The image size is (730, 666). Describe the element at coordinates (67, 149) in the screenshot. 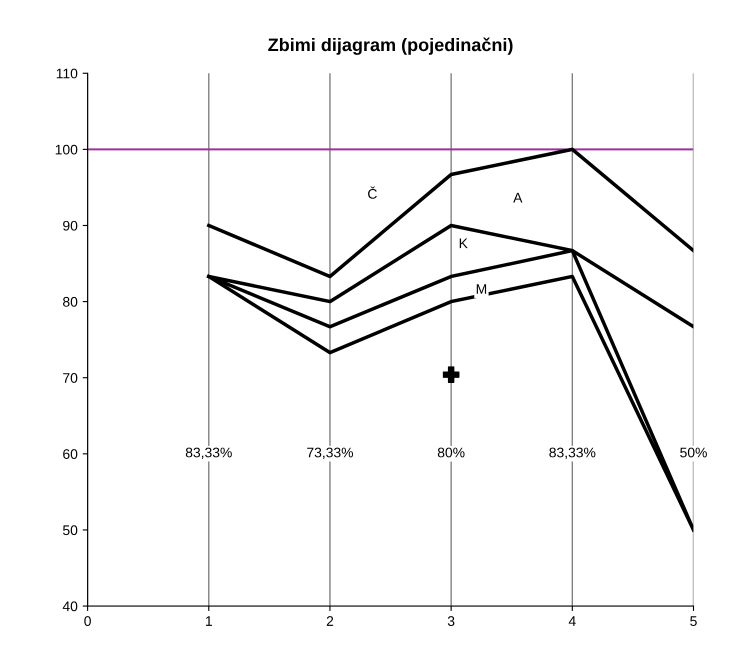

I see `y-tick-label: 100` at that location.